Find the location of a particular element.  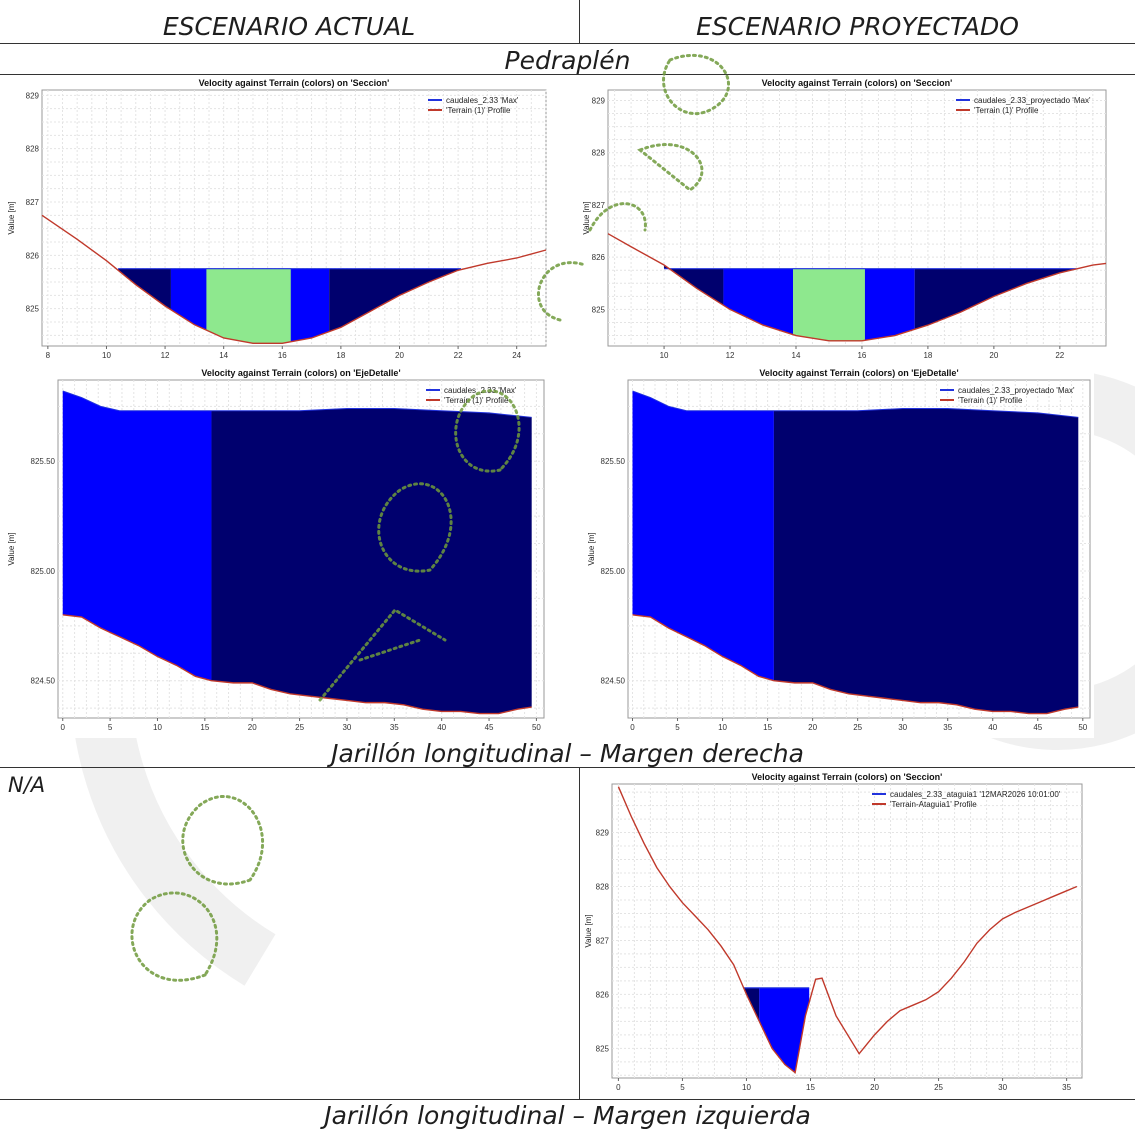

y-tick-label: 824.50 is located at coordinates (43, 681).